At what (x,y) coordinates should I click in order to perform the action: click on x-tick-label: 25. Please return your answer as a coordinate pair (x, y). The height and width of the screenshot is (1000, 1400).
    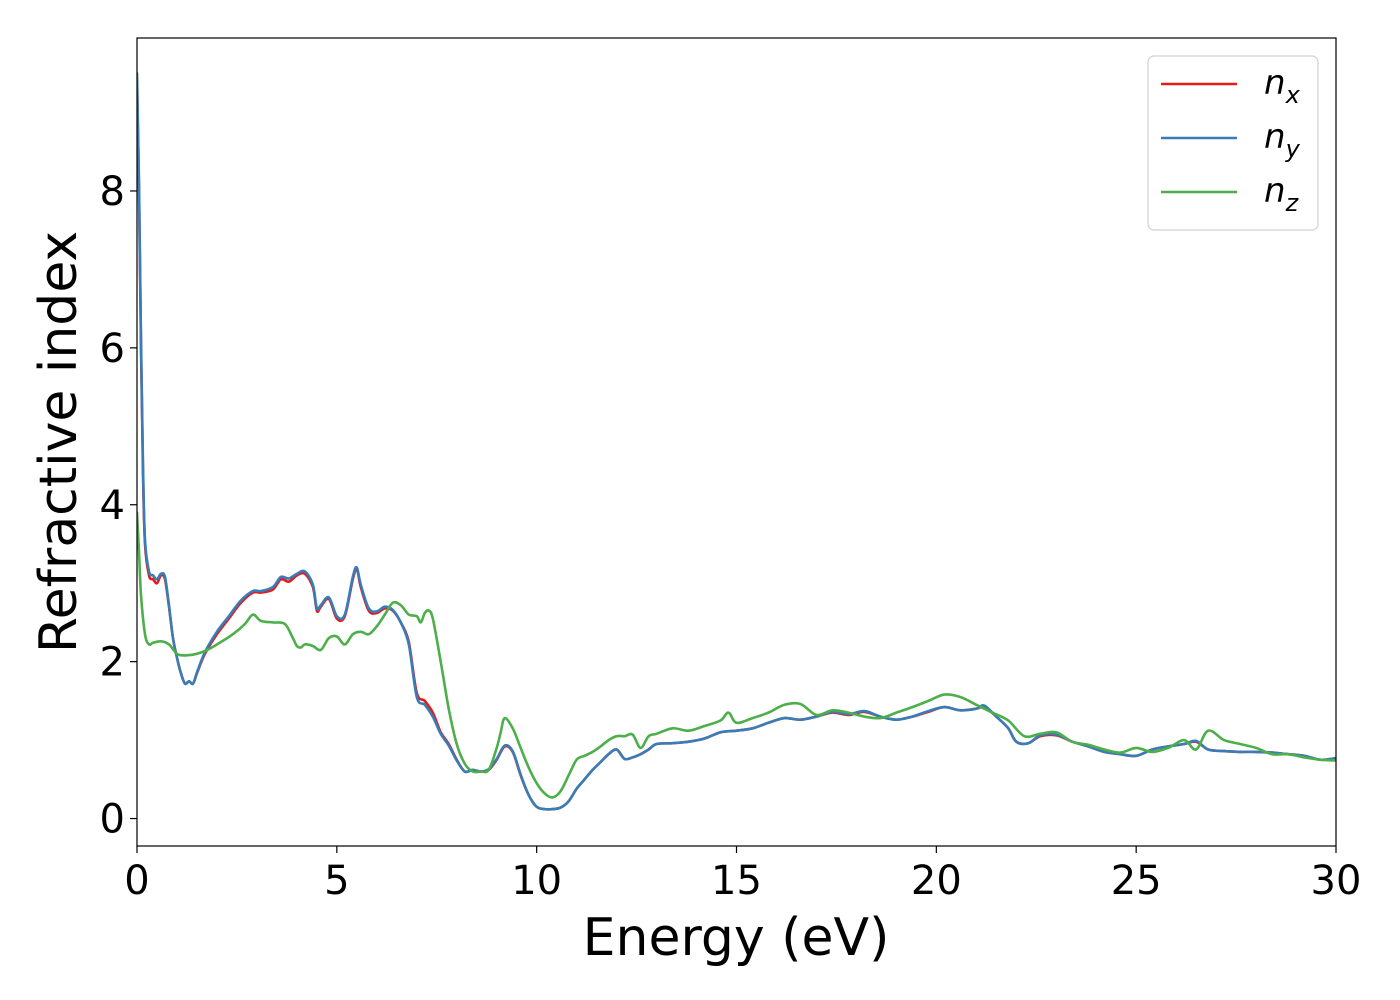
    Looking at the image, I should click on (1136, 881).